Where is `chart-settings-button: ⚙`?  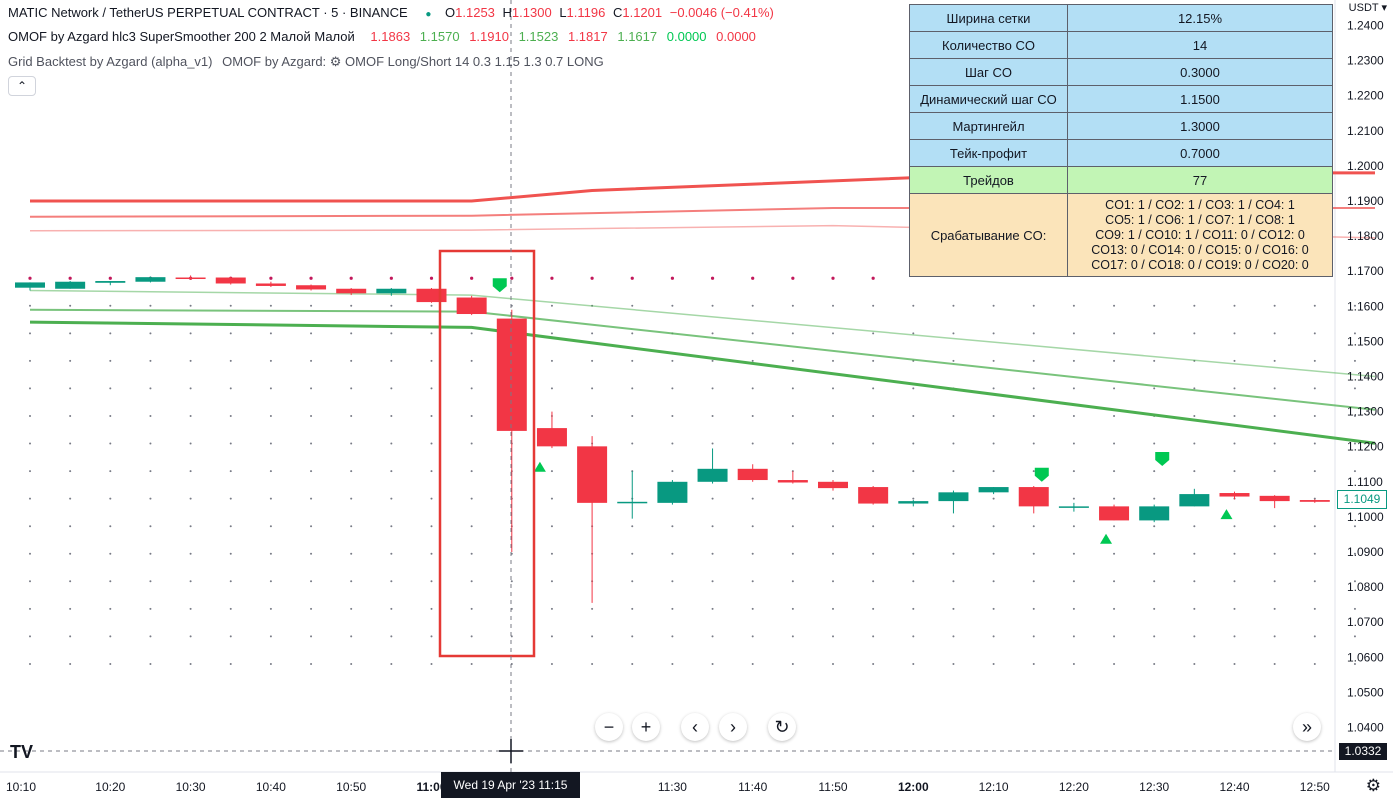 chart-settings-button: ⚙ is located at coordinates (1373, 786).